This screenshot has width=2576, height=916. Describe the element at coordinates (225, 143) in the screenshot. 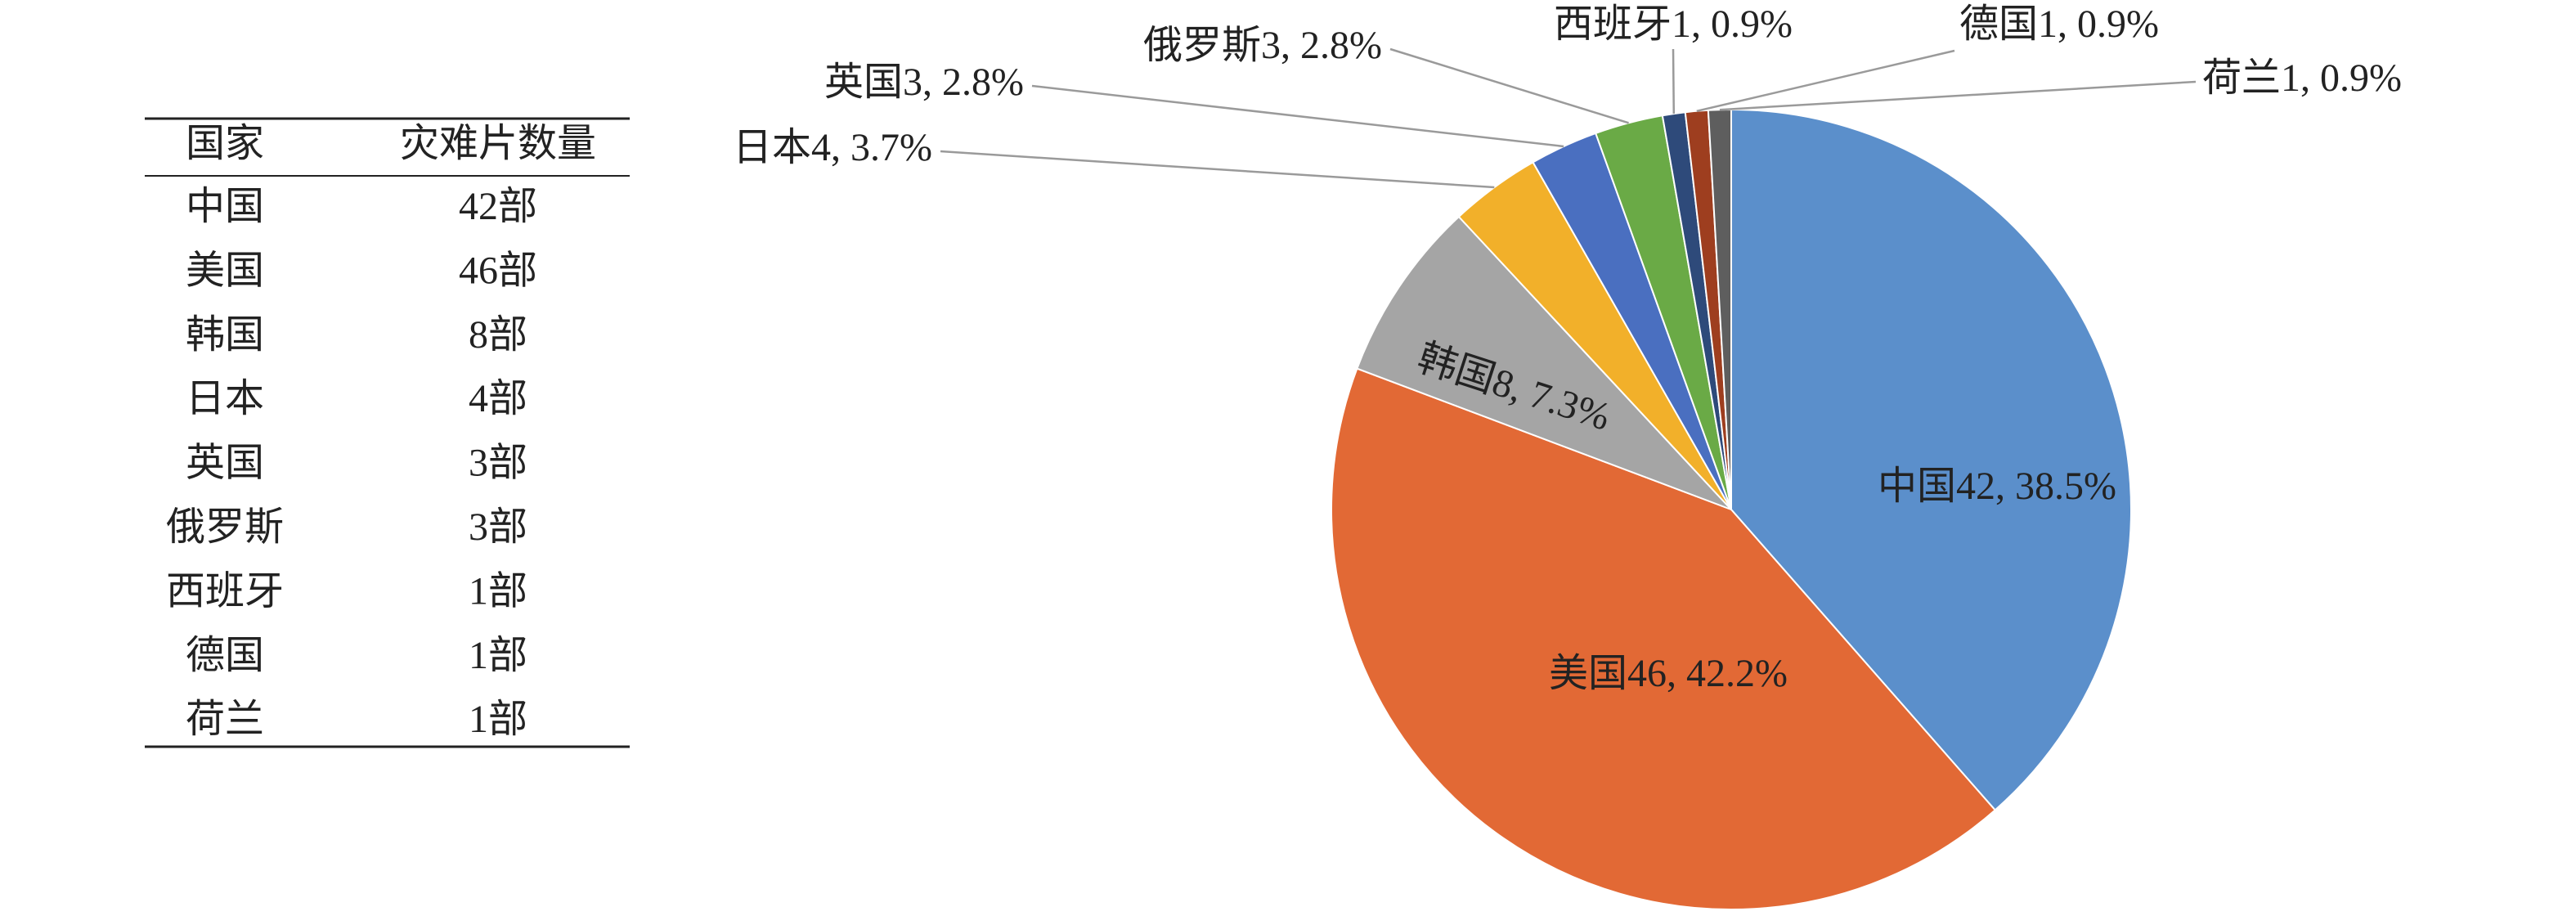

I see `table-header: 国家` at that location.